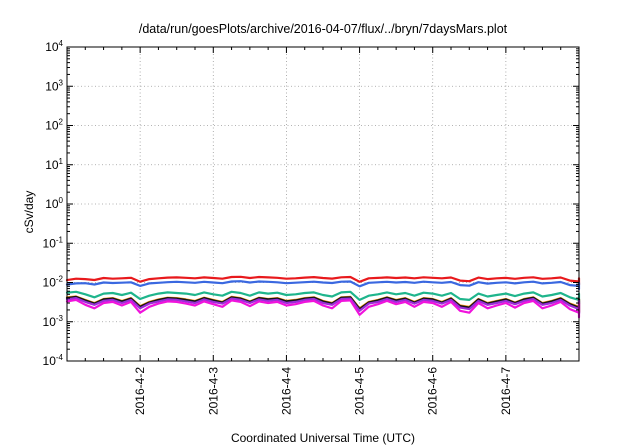  Describe the element at coordinates (54, 164) in the screenshot. I see `y-tick-label: 10¹` at that location.